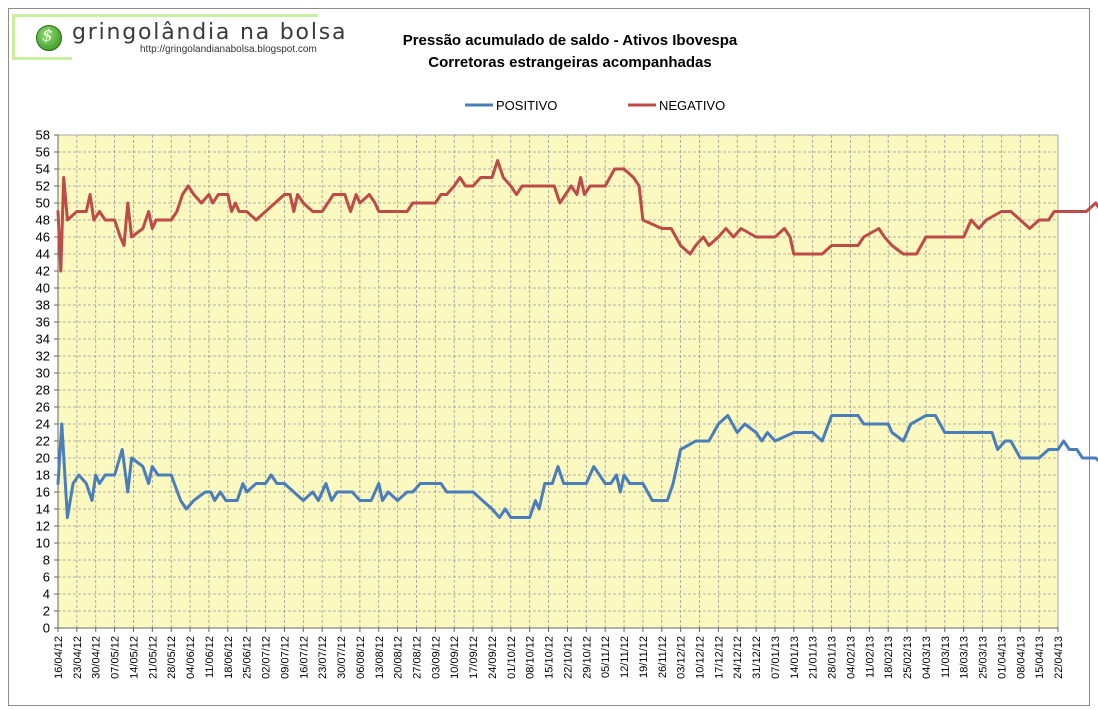 The image size is (1098, 710). Describe the element at coordinates (228, 49) in the screenshot. I see `logo-url: http://gringolandianabolsa.blogspot.com` at that location.